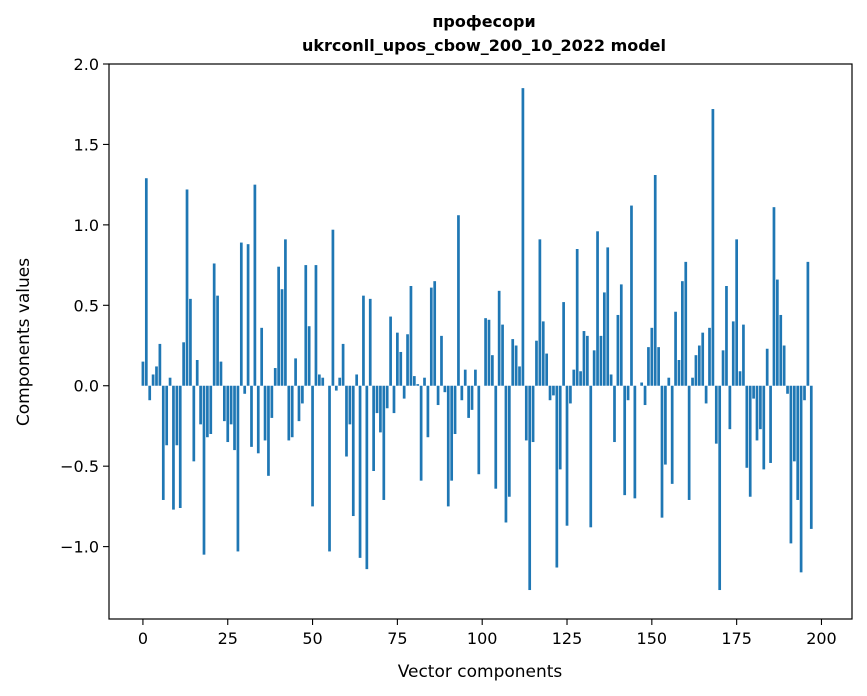 The image size is (867, 696). What do you see at coordinates (228, 638) in the screenshot?
I see `x-tick-label: 25` at bounding box center [228, 638].